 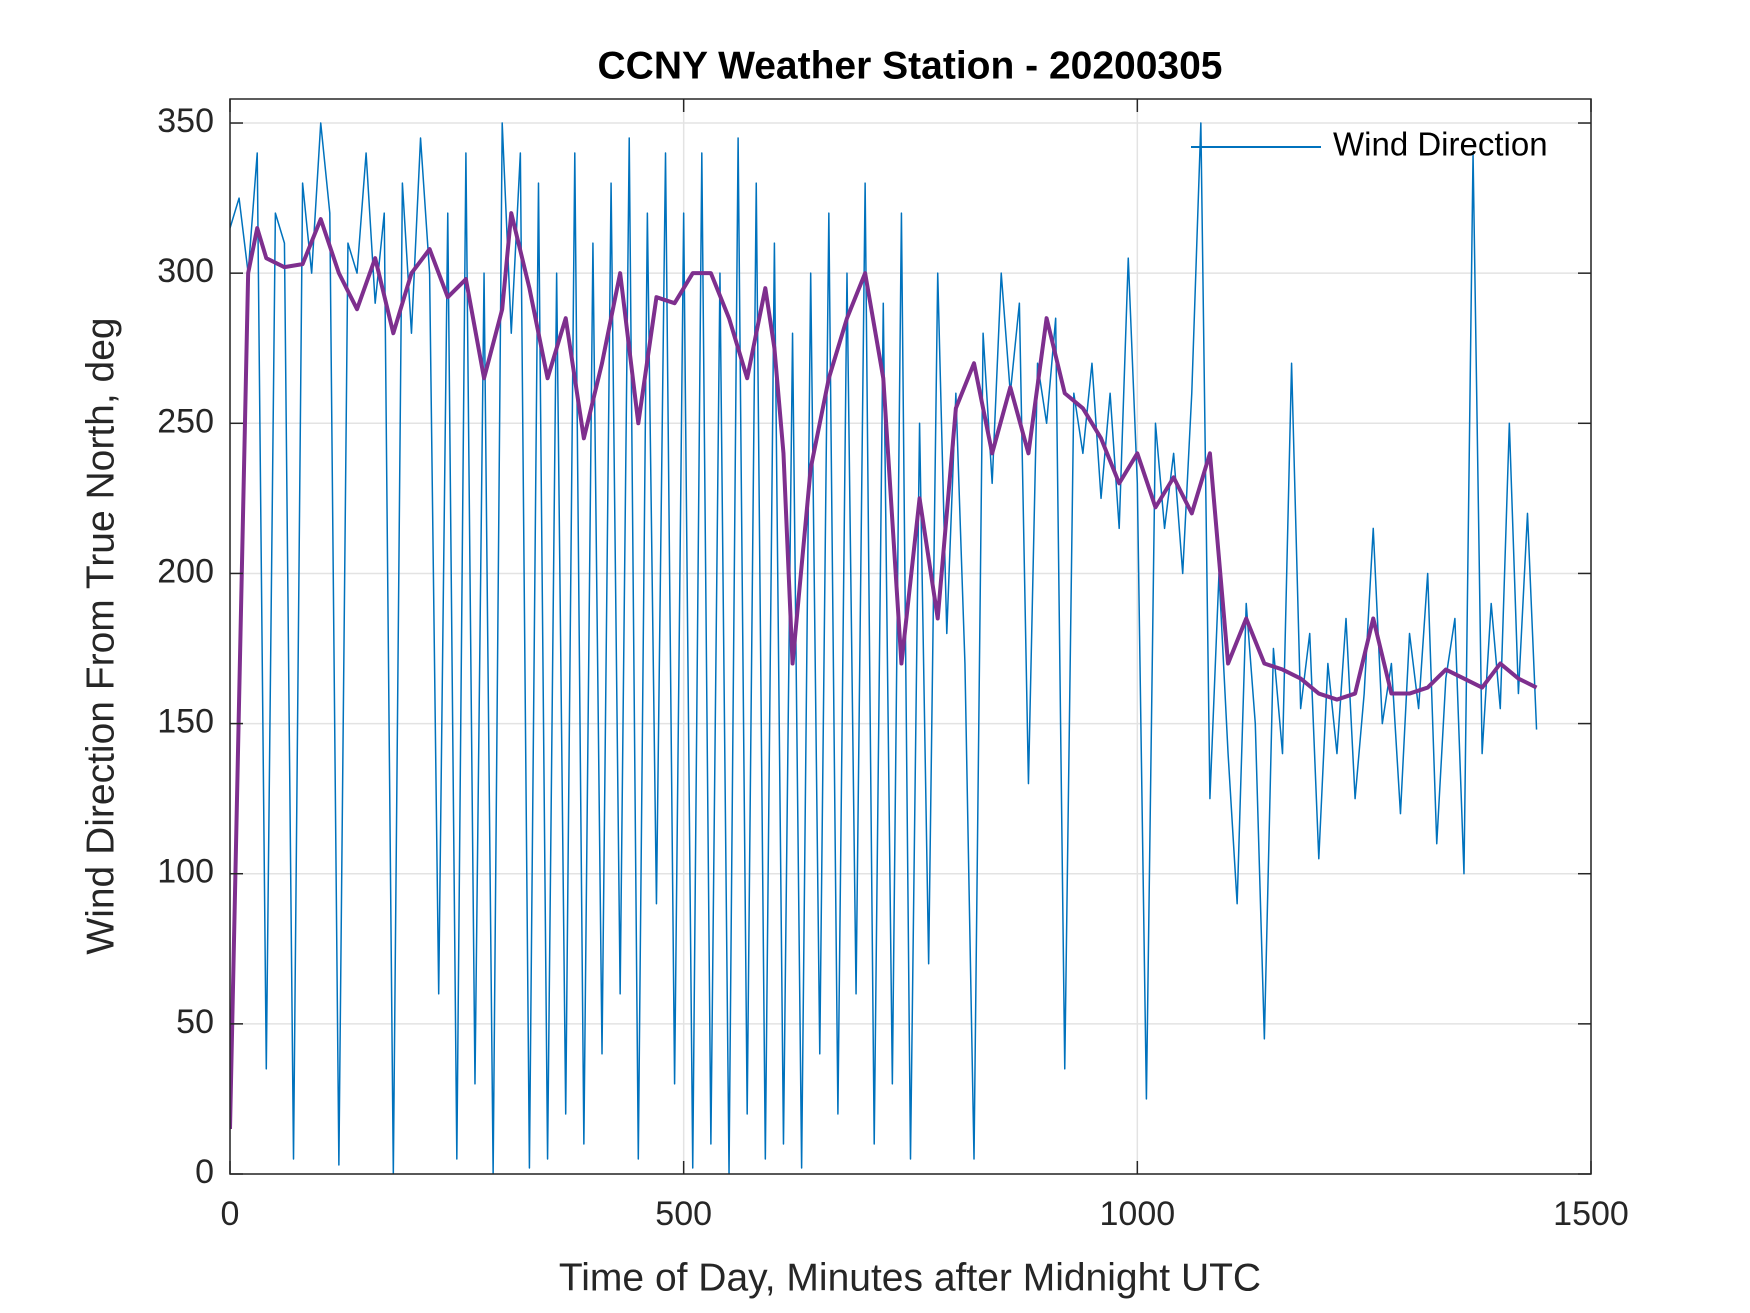 I want to click on y-tick-label: 0, so click(x=204, y=1172).